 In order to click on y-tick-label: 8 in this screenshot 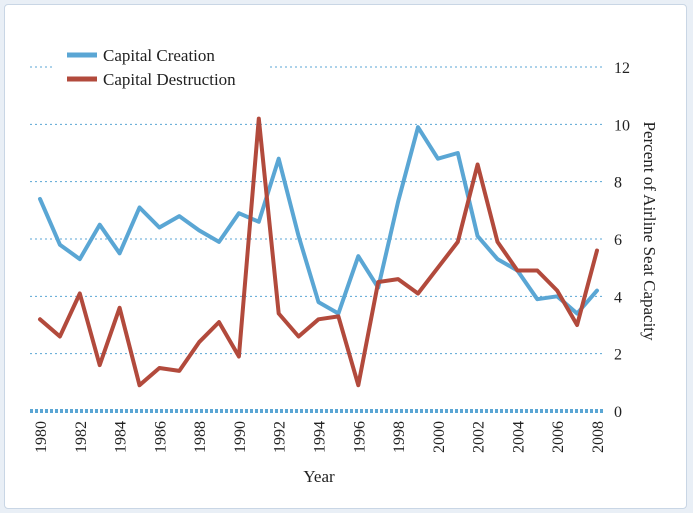, I will do `click(618, 183)`.